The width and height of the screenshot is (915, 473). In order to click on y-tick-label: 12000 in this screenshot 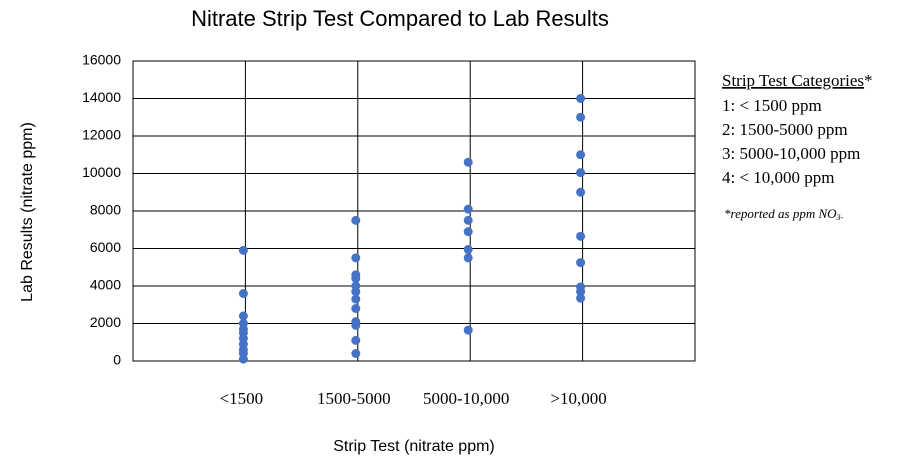, I will do `click(101, 135)`.